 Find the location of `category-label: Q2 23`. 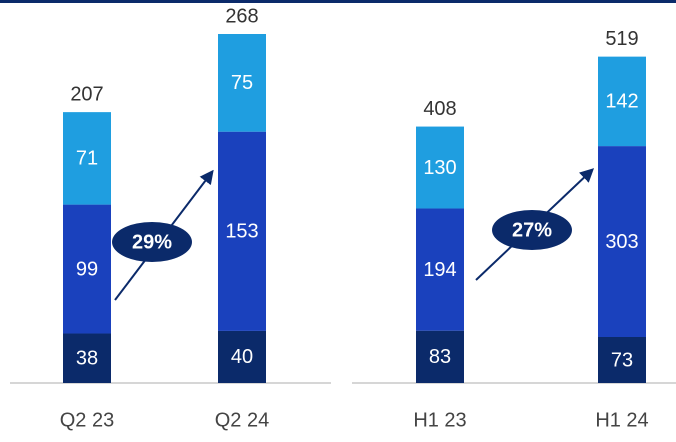

category-label: Q2 23 is located at coordinates (87, 420).